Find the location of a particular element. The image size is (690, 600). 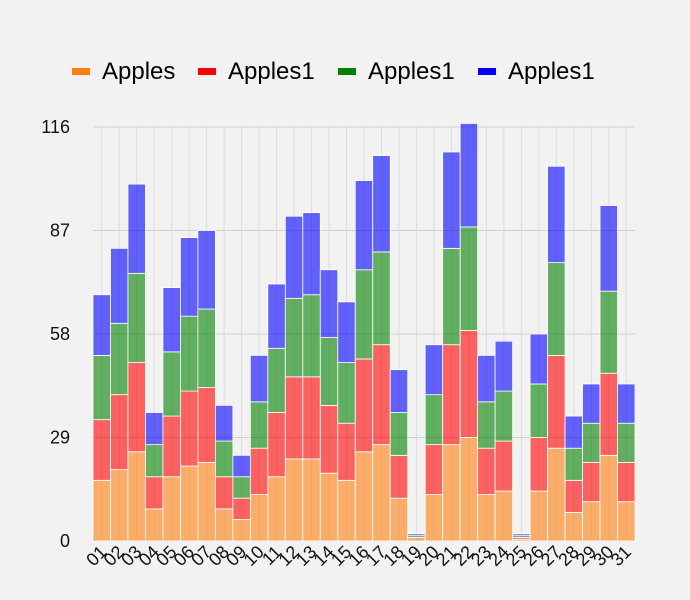

y-axis: 0 29 58 87 116 is located at coordinates (55, 334).